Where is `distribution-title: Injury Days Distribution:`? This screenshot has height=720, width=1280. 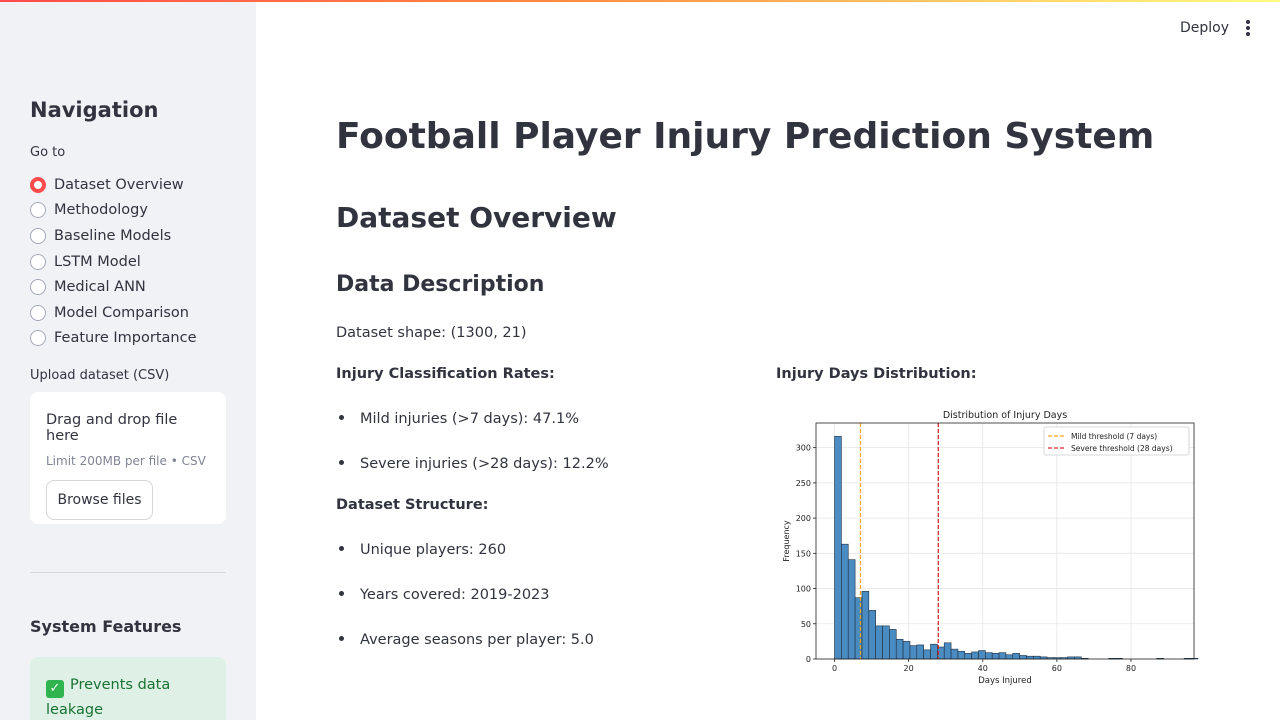 distribution-title: Injury Days Distribution: is located at coordinates (876, 374).